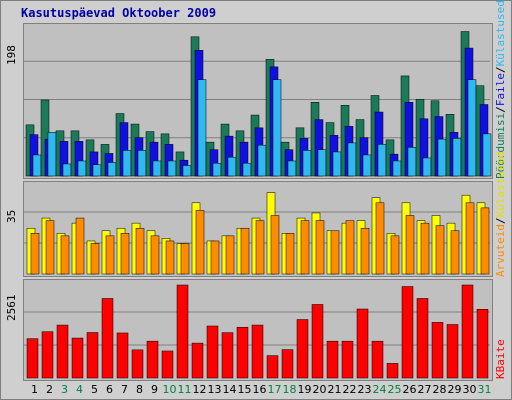 This screenshot has height=400, width=512. Describe the element at coordinates (169, 389) in the screenshot. I see `x-tick-label: 10` at that location.